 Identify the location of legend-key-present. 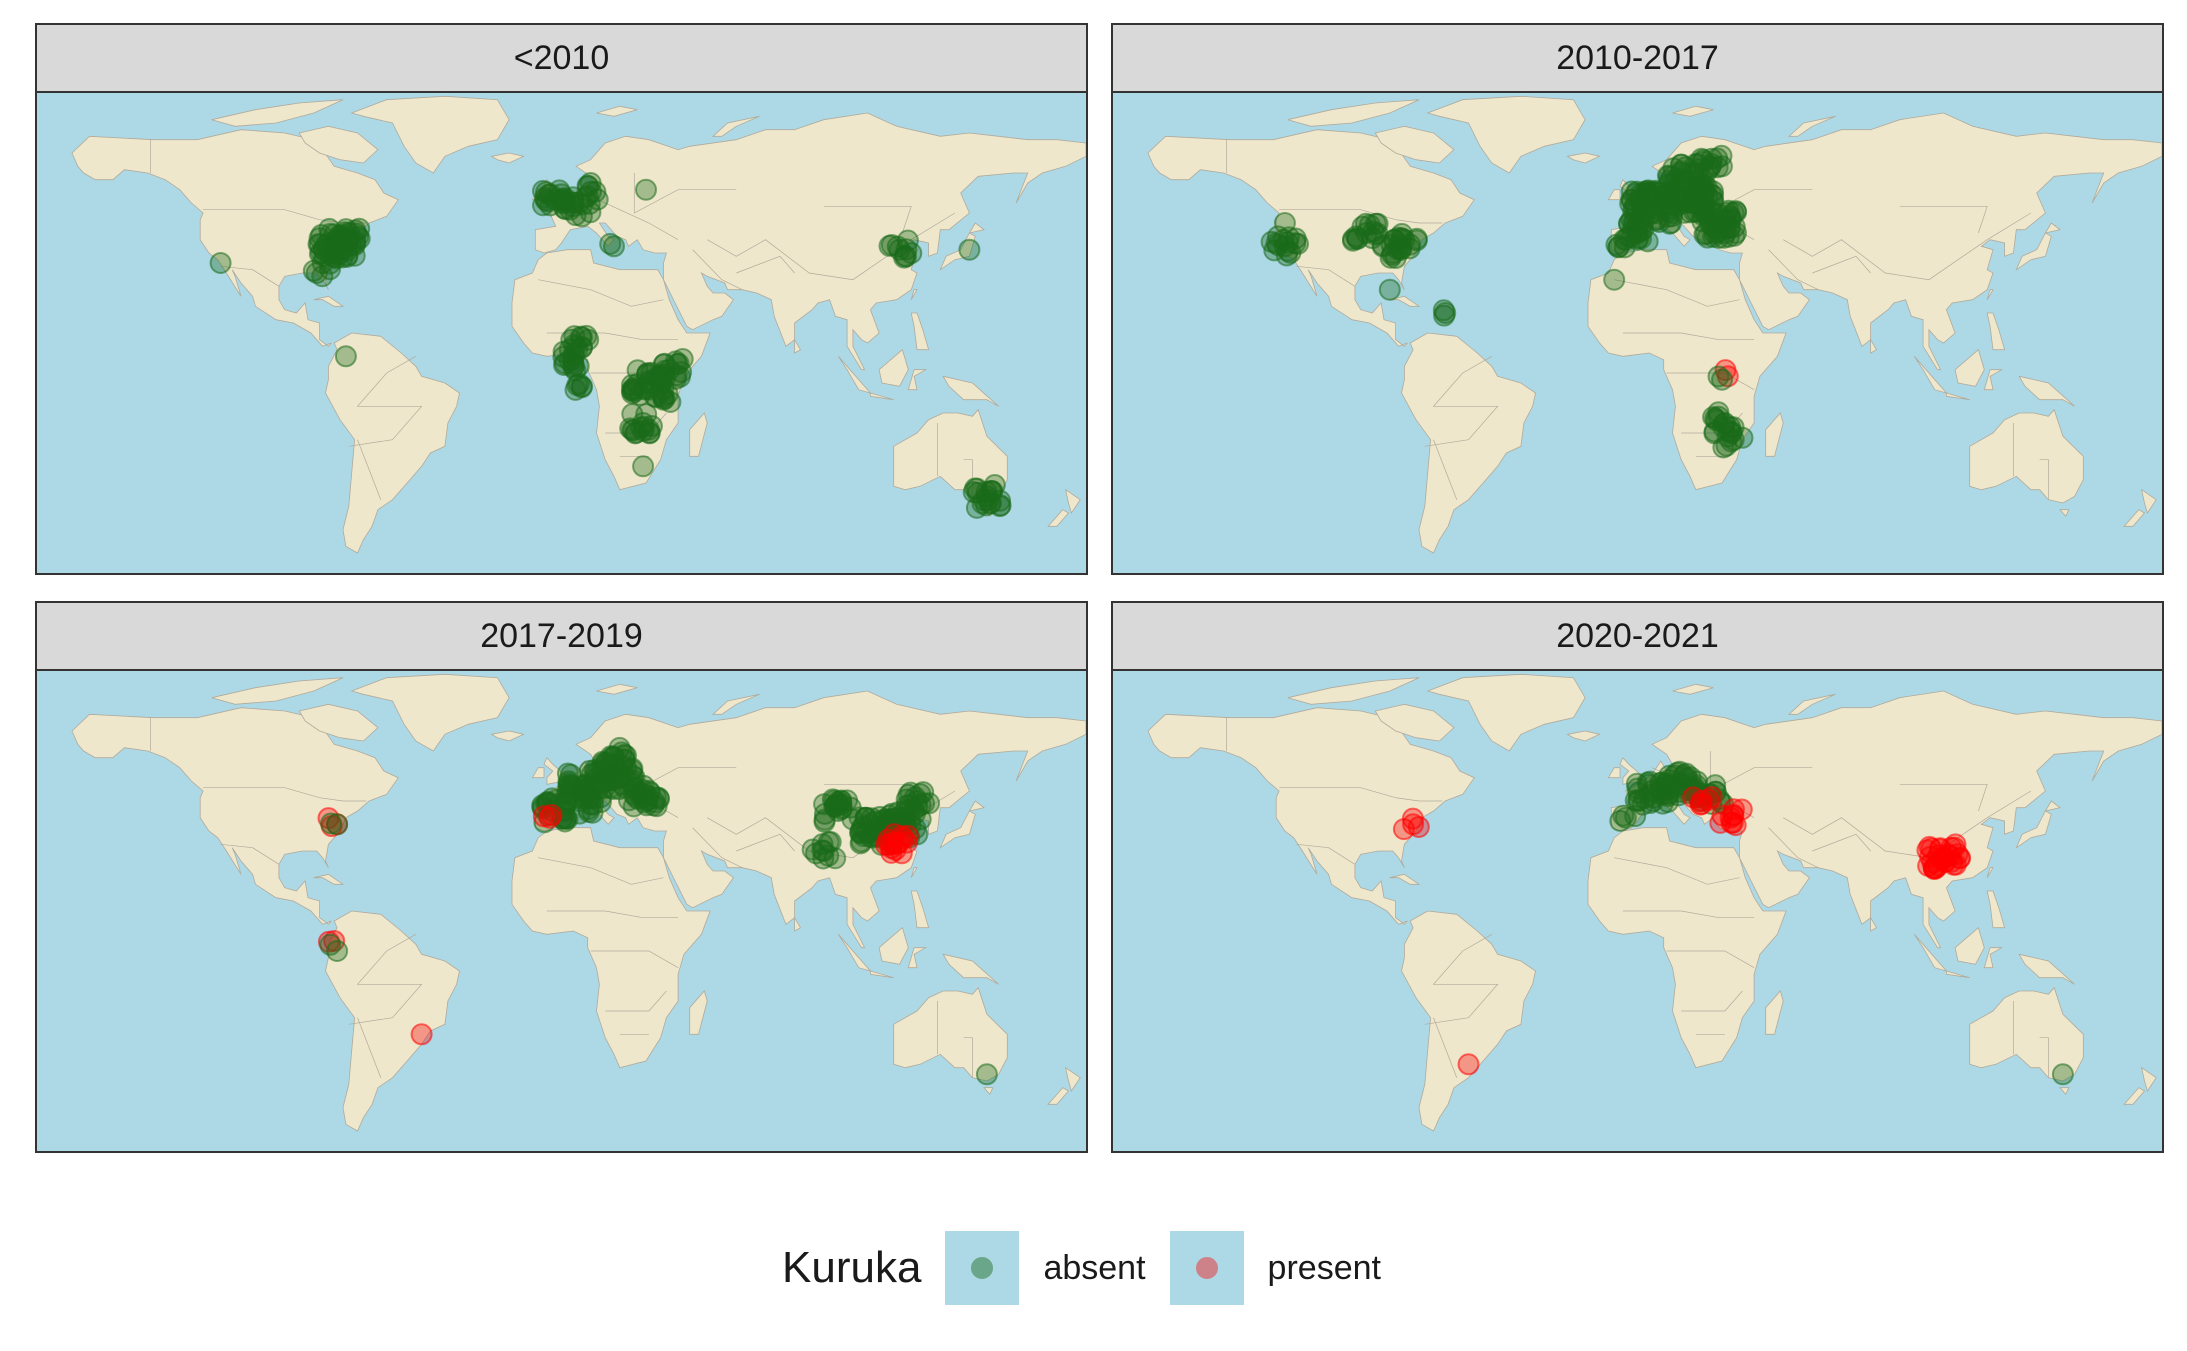
(1206, 1268).